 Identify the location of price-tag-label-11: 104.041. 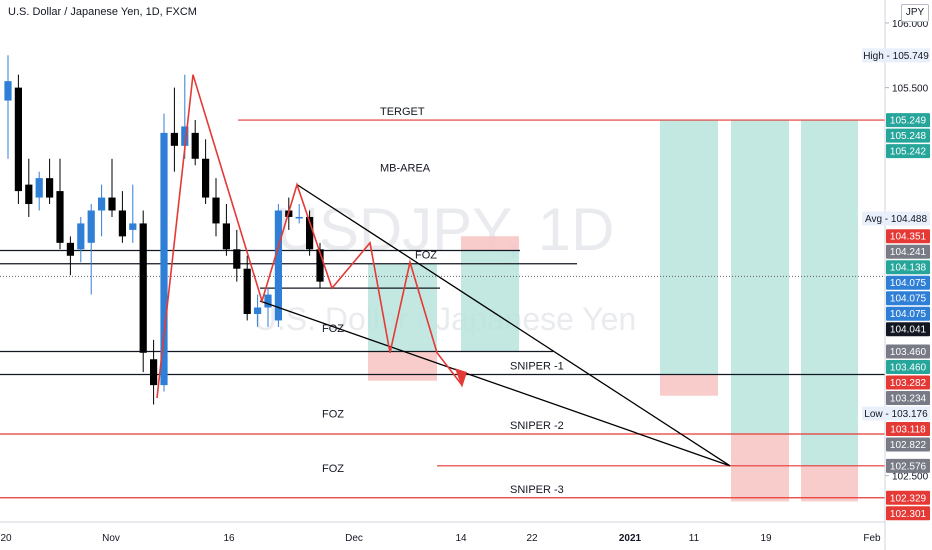
(908, 330).